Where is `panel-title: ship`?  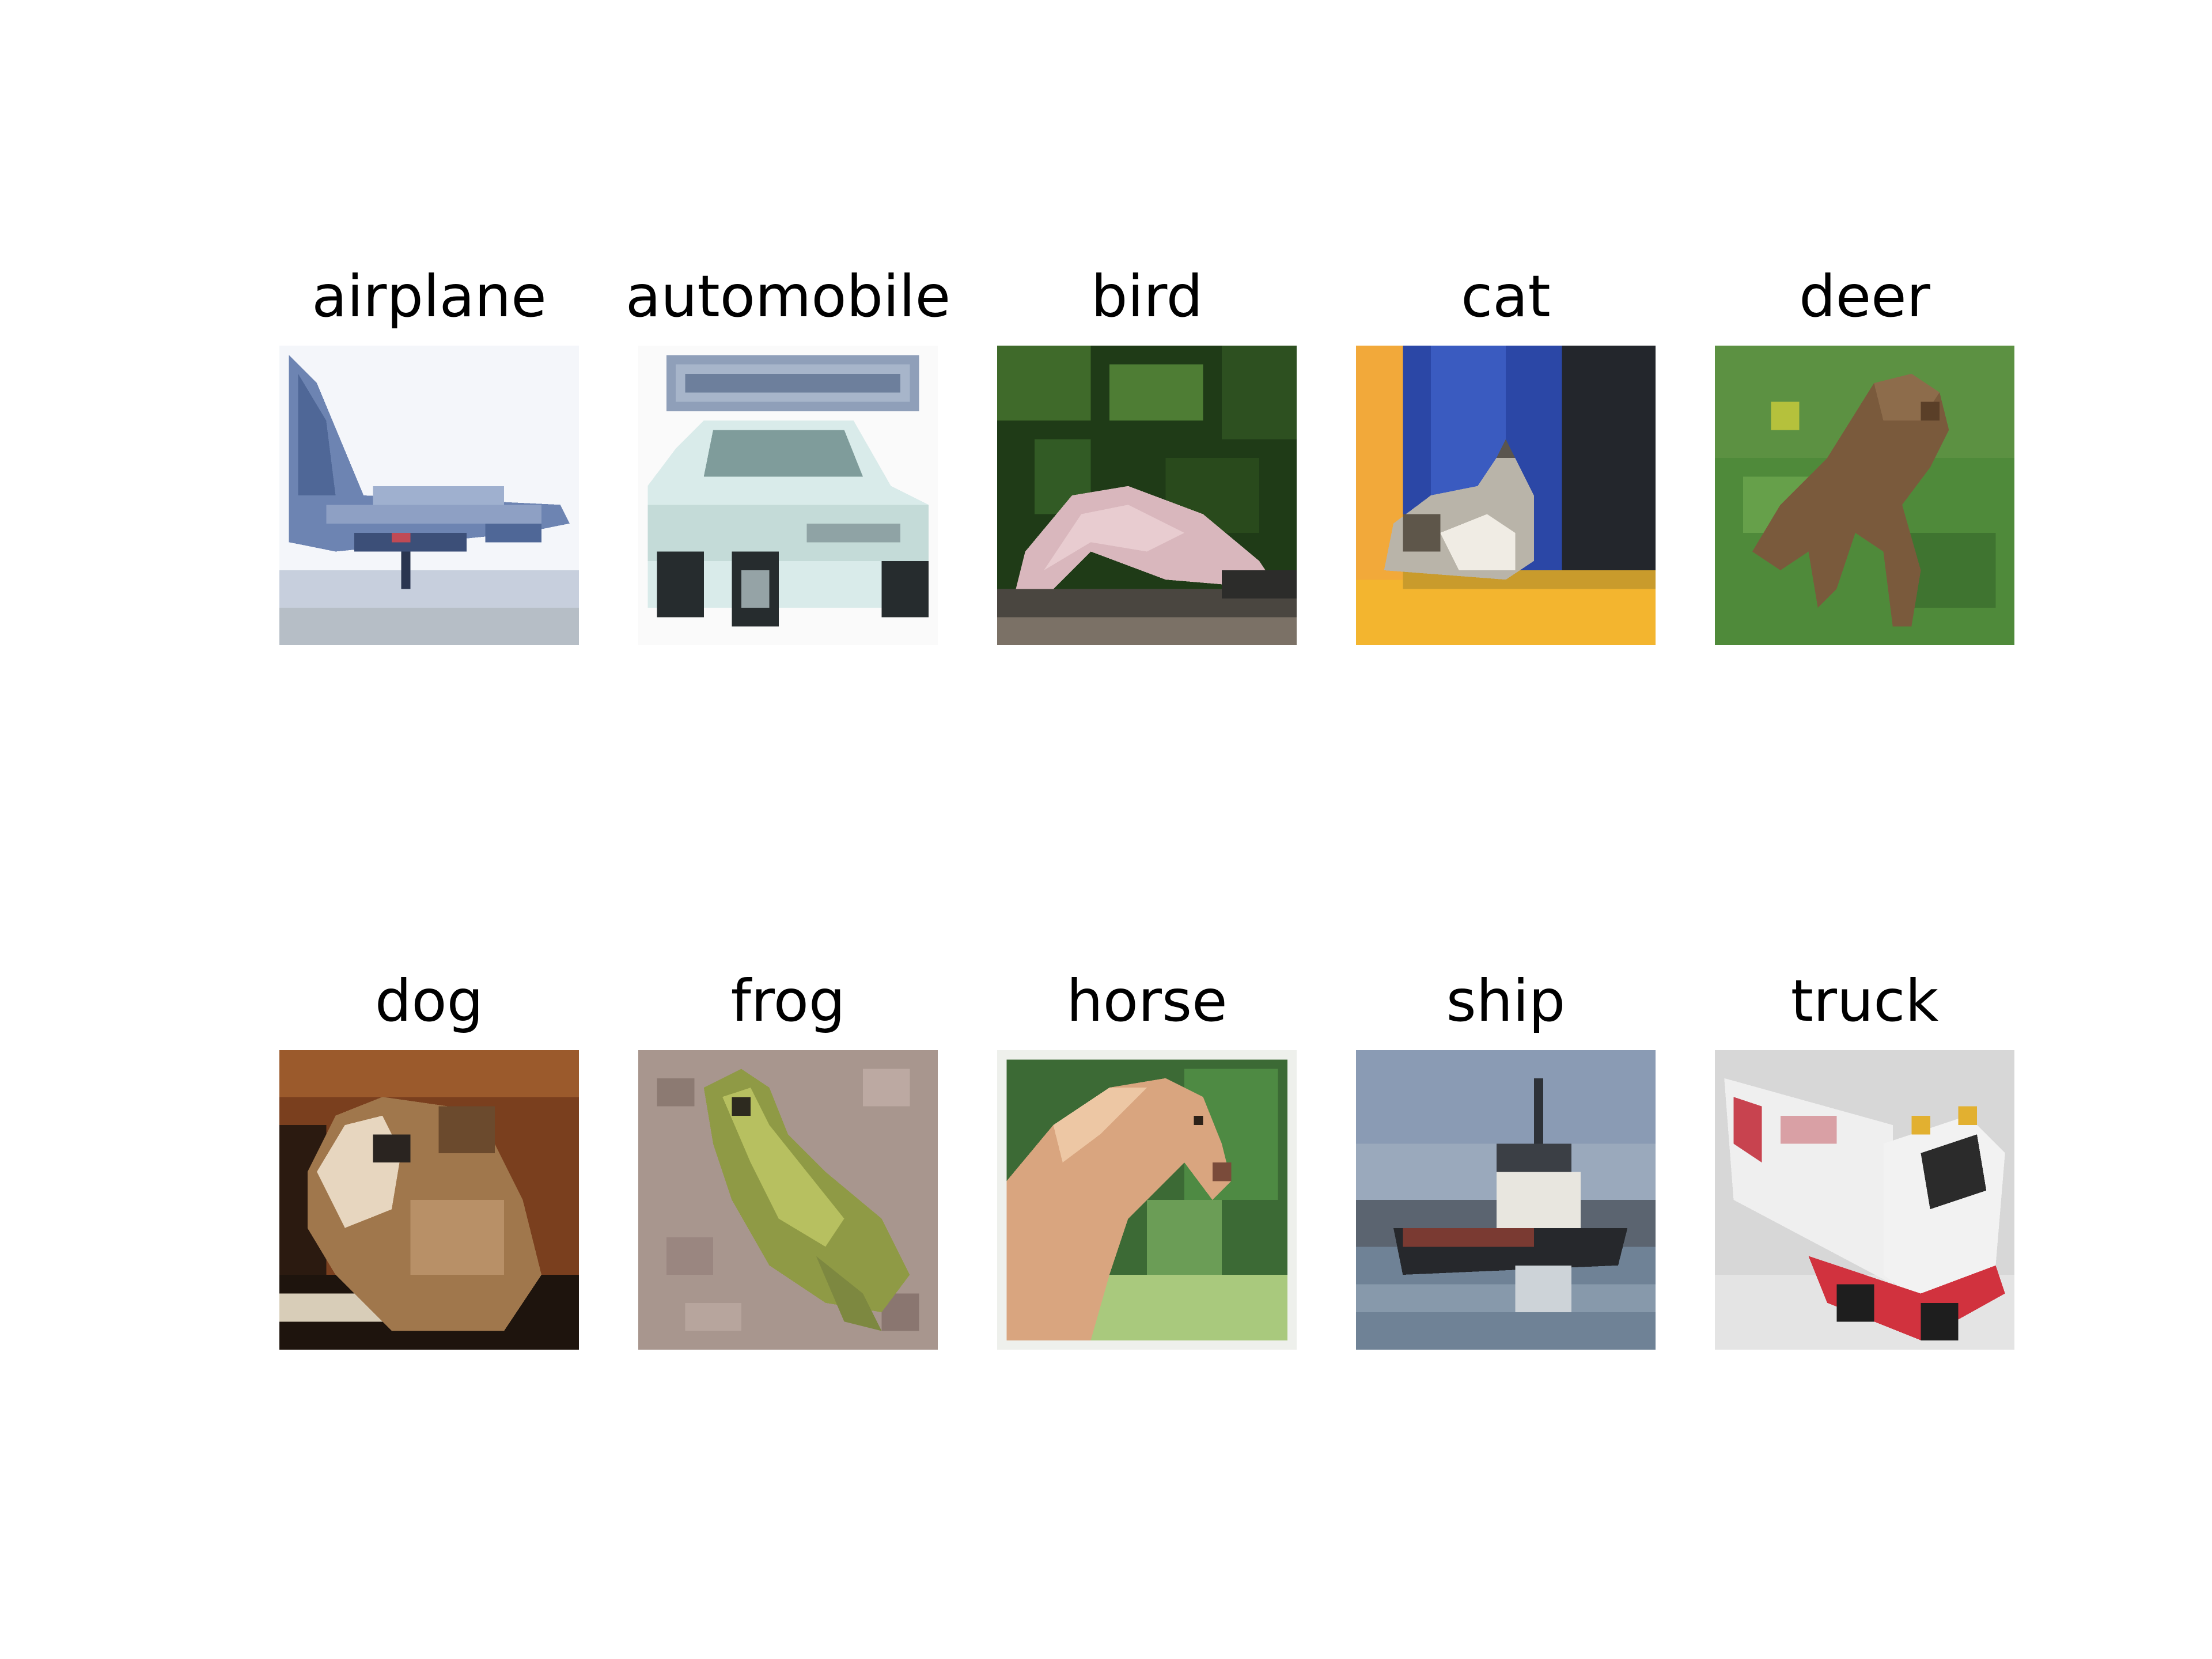
panel-title: ship is located at coordinates (1506, 1001).